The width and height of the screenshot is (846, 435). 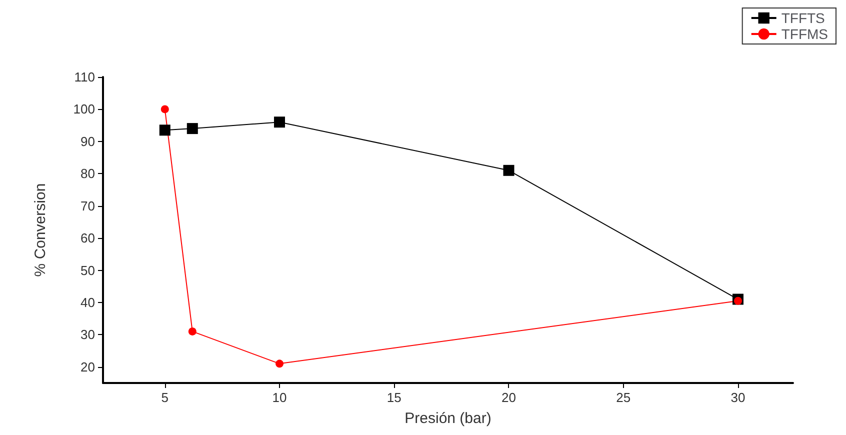 What do you see at coordinates (84, 77) in the screenshot?
I see `y-tick-label: 110` at bounding box center [84, 77].